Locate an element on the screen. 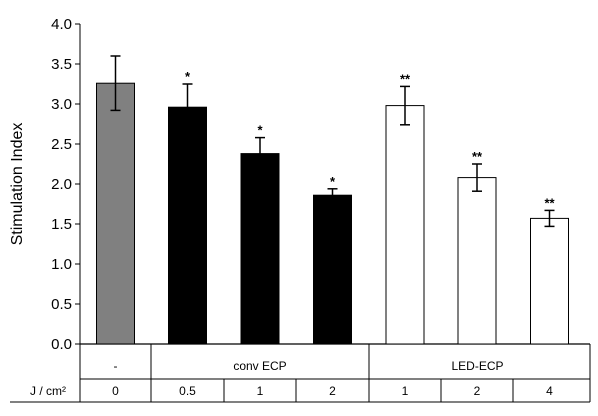  group-label: conv ECP is located at coordinates (259, 366).